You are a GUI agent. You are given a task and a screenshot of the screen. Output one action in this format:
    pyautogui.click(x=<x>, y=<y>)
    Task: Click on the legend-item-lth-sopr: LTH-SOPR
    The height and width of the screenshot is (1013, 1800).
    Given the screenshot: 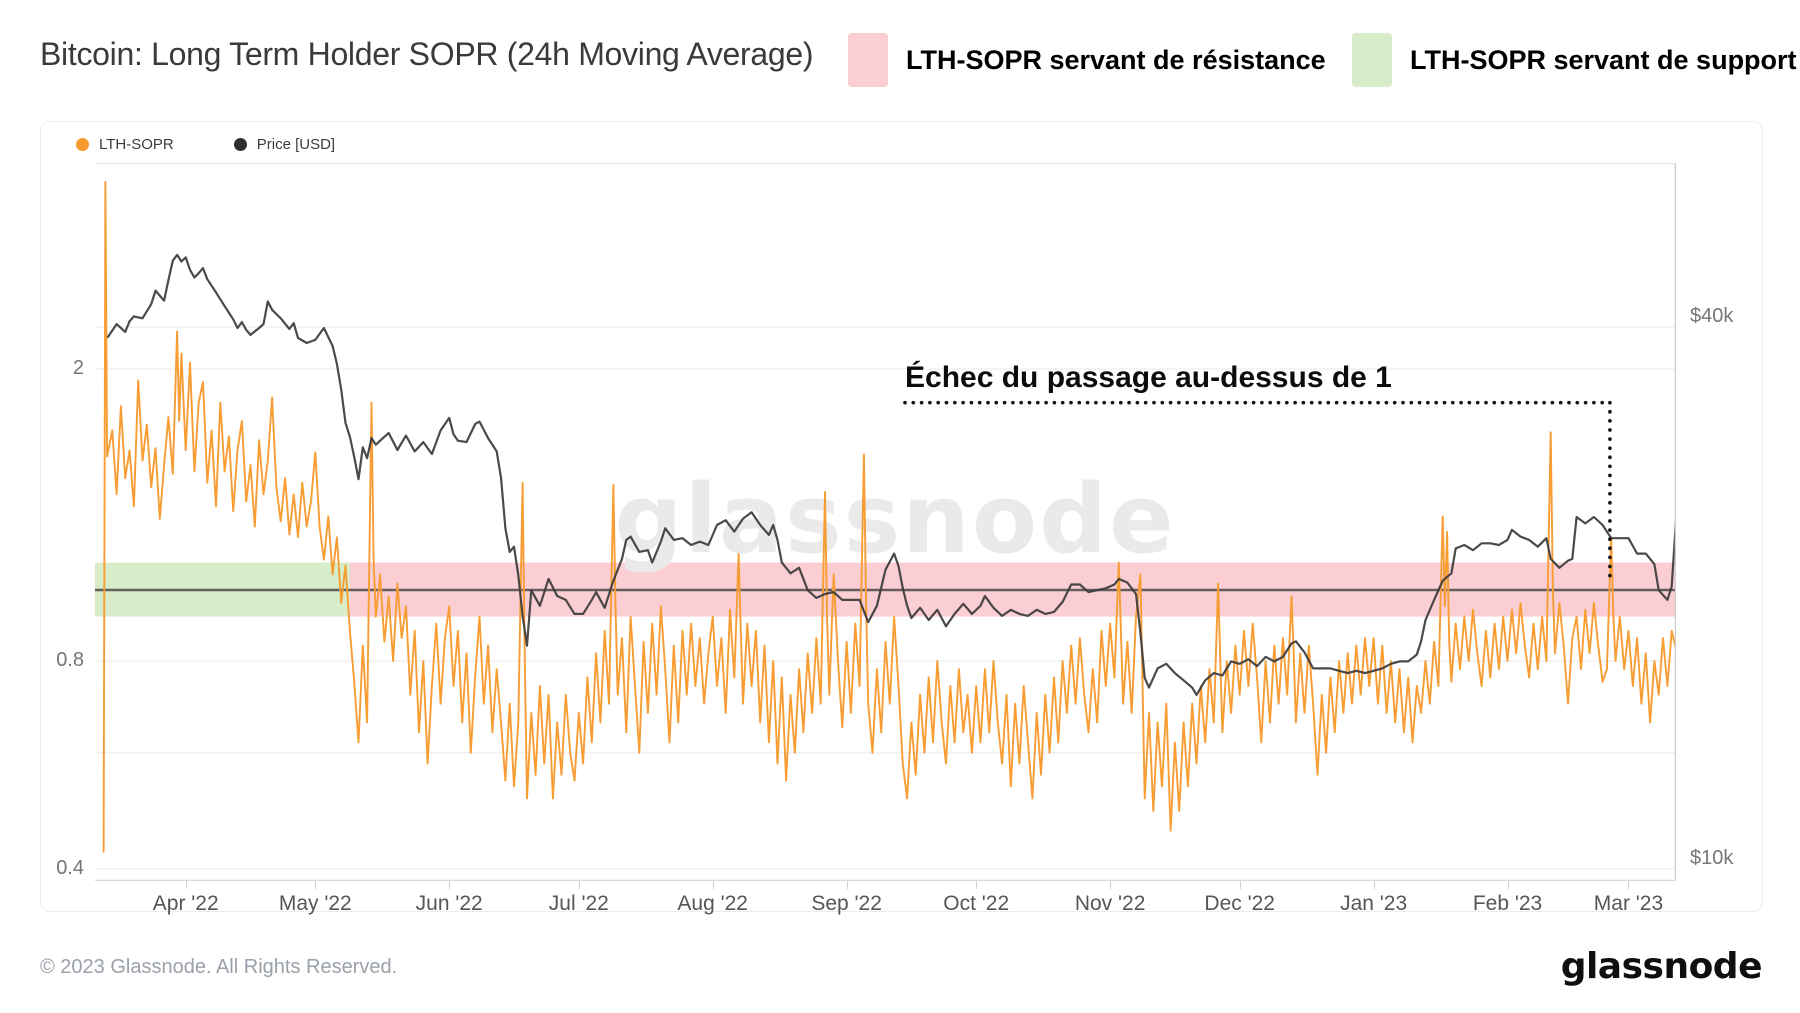 What is the action you would take?
    pyautogui.click(x=125, y=144)
    